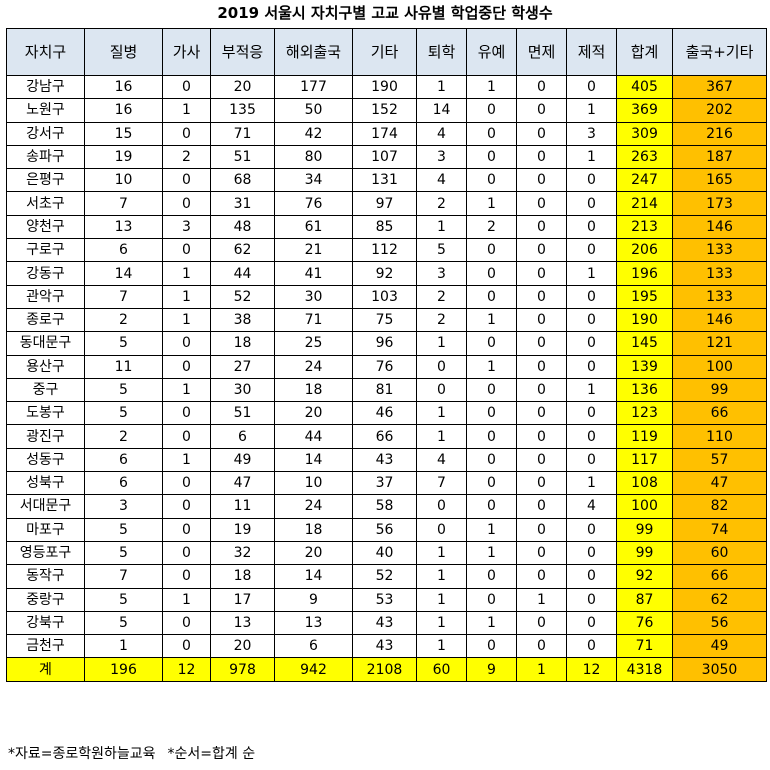 The width and height of the screenshot is (770, 770). What do you see at coordinates (242, 110) in the screenshot?
I see `table-cell: 135` at bounding box center [242, 110].